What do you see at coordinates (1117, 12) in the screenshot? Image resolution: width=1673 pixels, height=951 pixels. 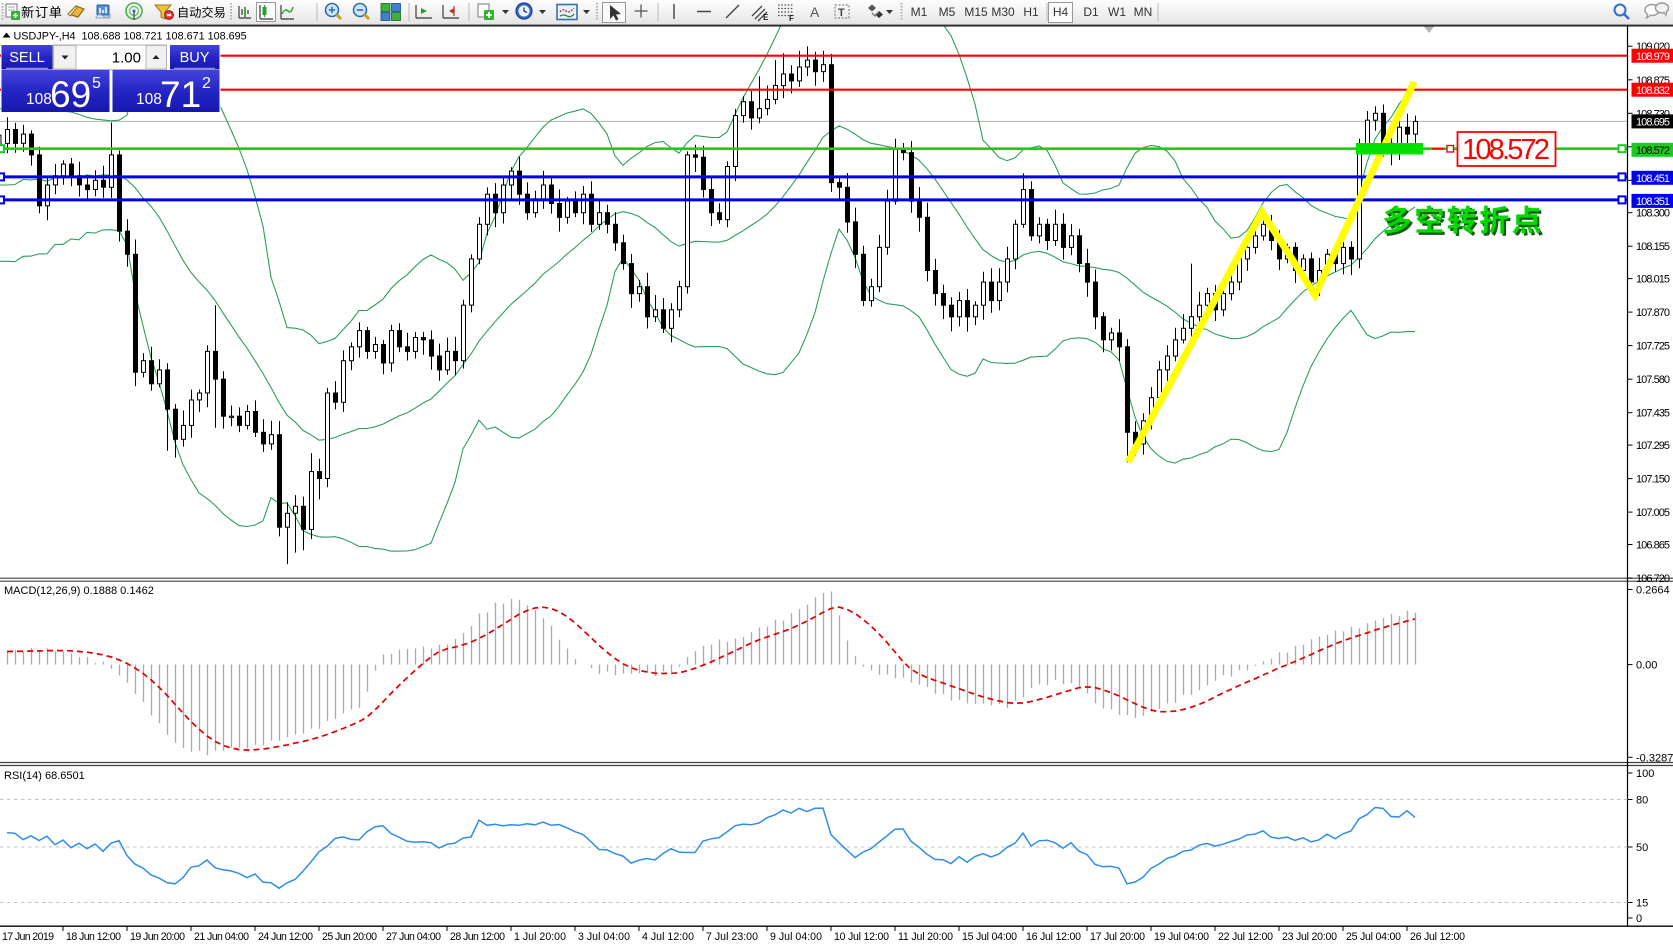 I see `svg-text: W1` at bounding box center [1117, 12].